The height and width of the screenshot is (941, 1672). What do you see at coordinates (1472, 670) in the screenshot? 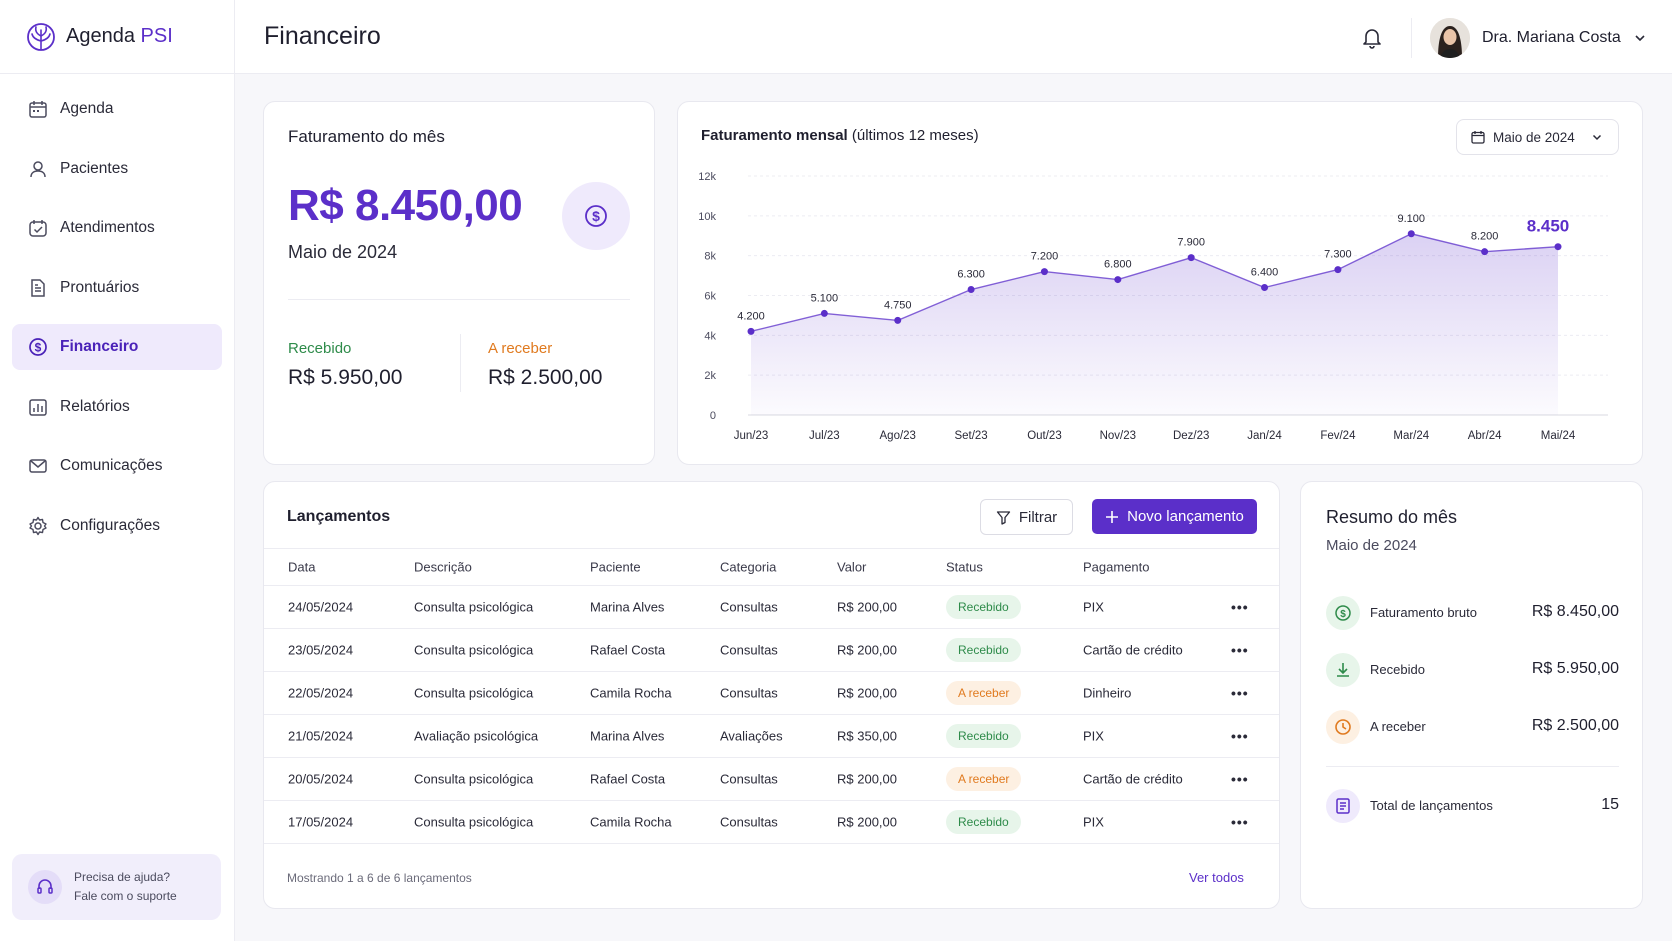
I see `resumo-item-recebido: Recebido R$ 5.950,00` at bounding box center [1472, 670].